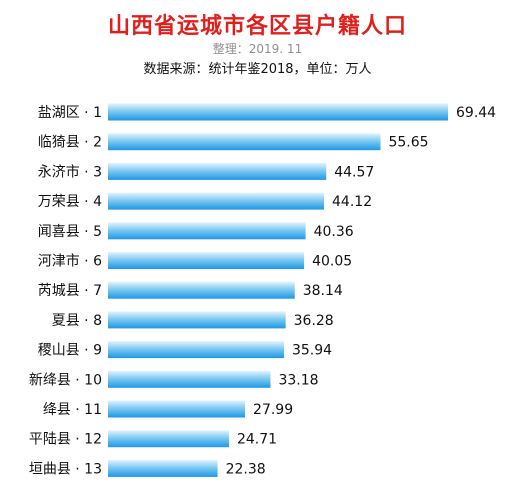 The image size is (515, 500). What do you see at coordinates (408, 143) in the screenshot?
I see `value-label: 55.65` at bounding box center [408, 143].